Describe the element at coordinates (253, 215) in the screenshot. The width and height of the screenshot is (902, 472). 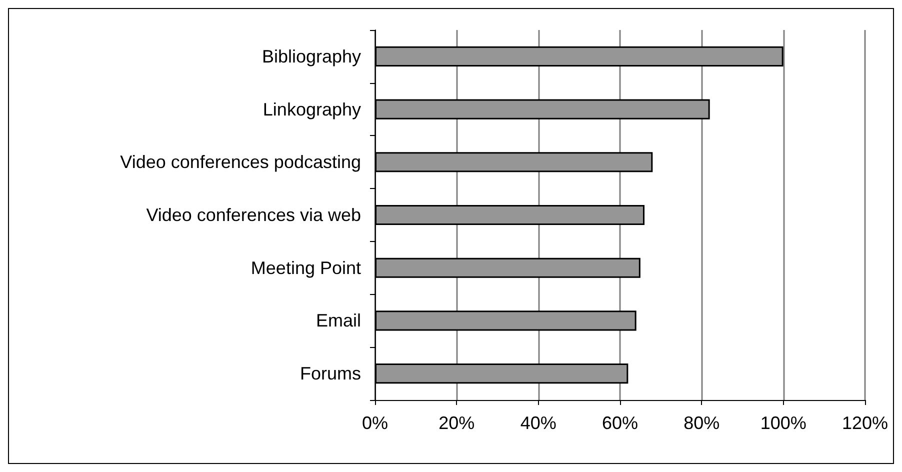
I see `y-tick-label: Video conferences via web` at that location.